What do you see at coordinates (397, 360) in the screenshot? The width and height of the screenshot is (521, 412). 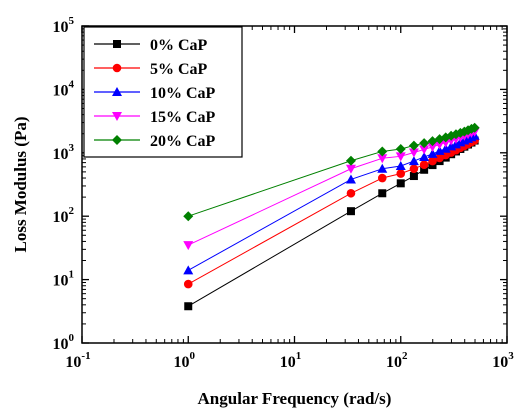 I see `x-tick-label: 10²` at bounding box center [397, 360].